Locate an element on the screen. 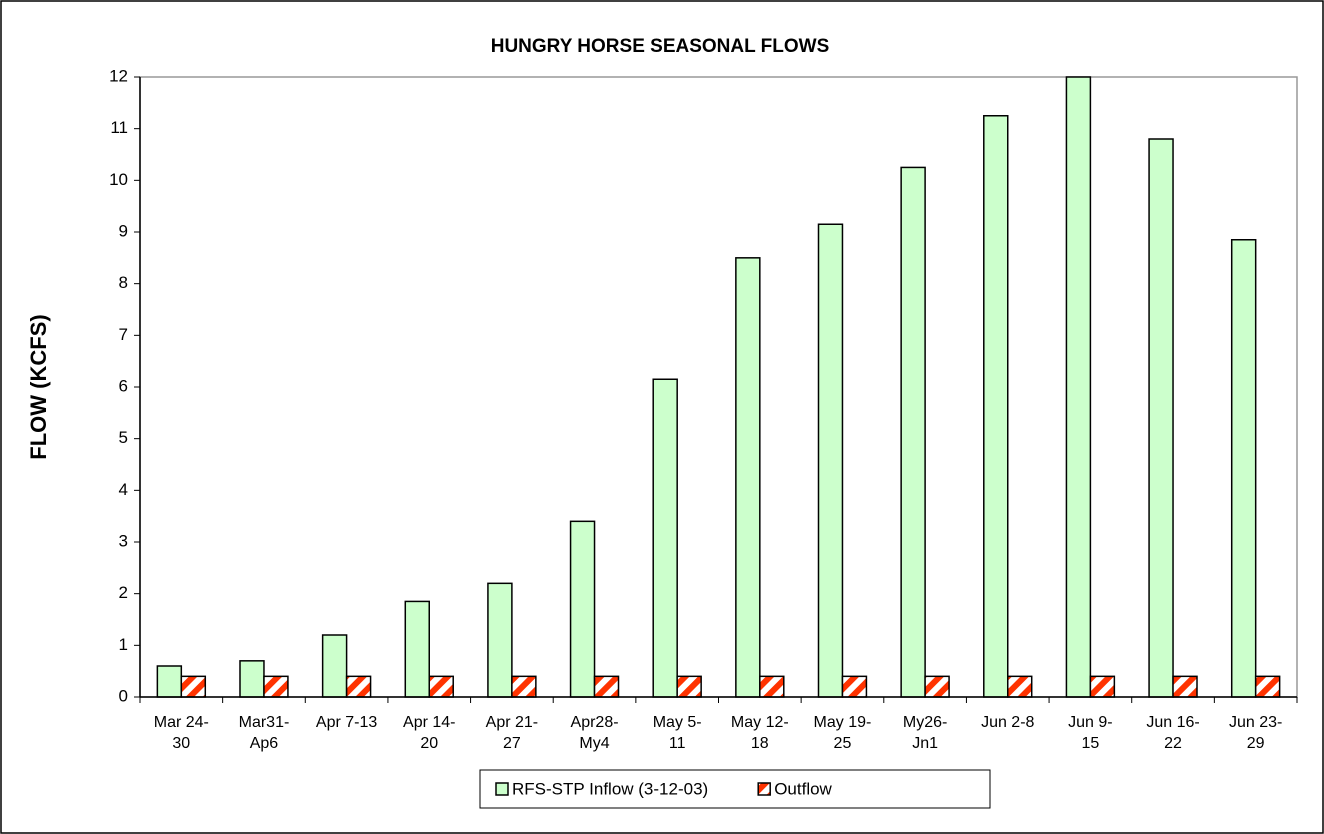 This screenshot has height=834, width=1324. y-tick-label: 11 is located at coordinates (119, 127).